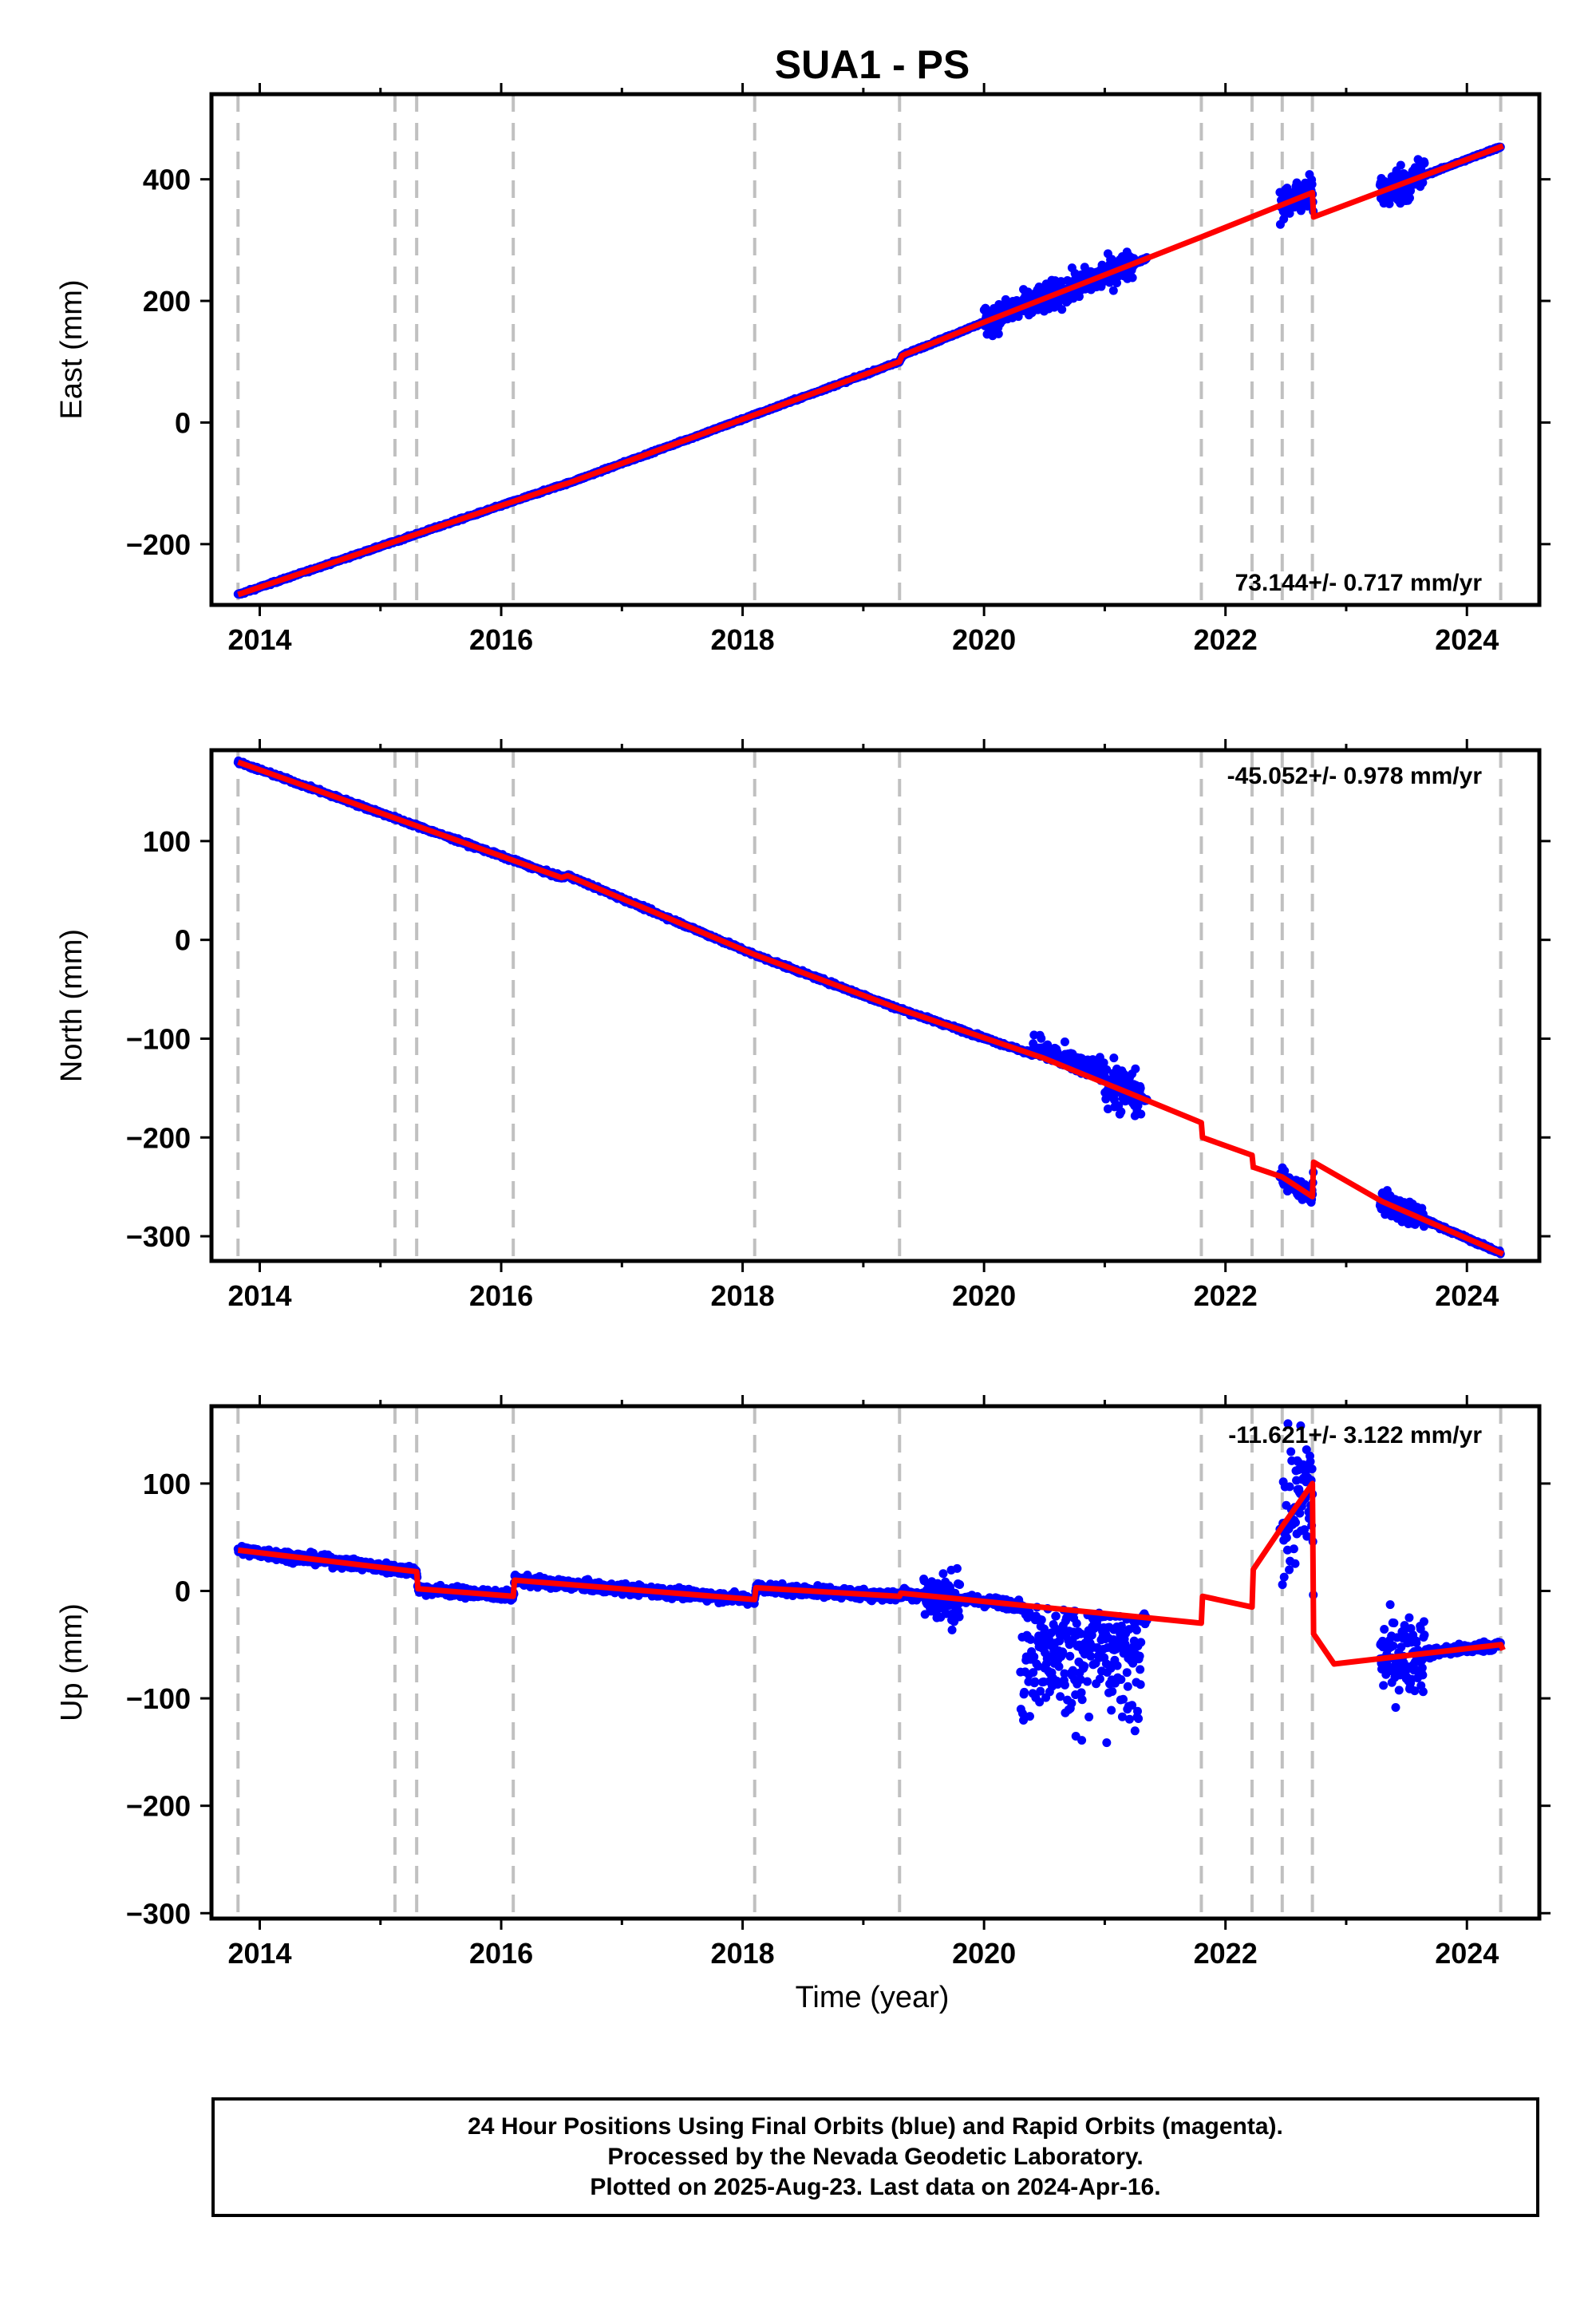  Describe the element at coordinates (259, 639) in the screenshot. I see `x-tick-label: 2014` at that location.